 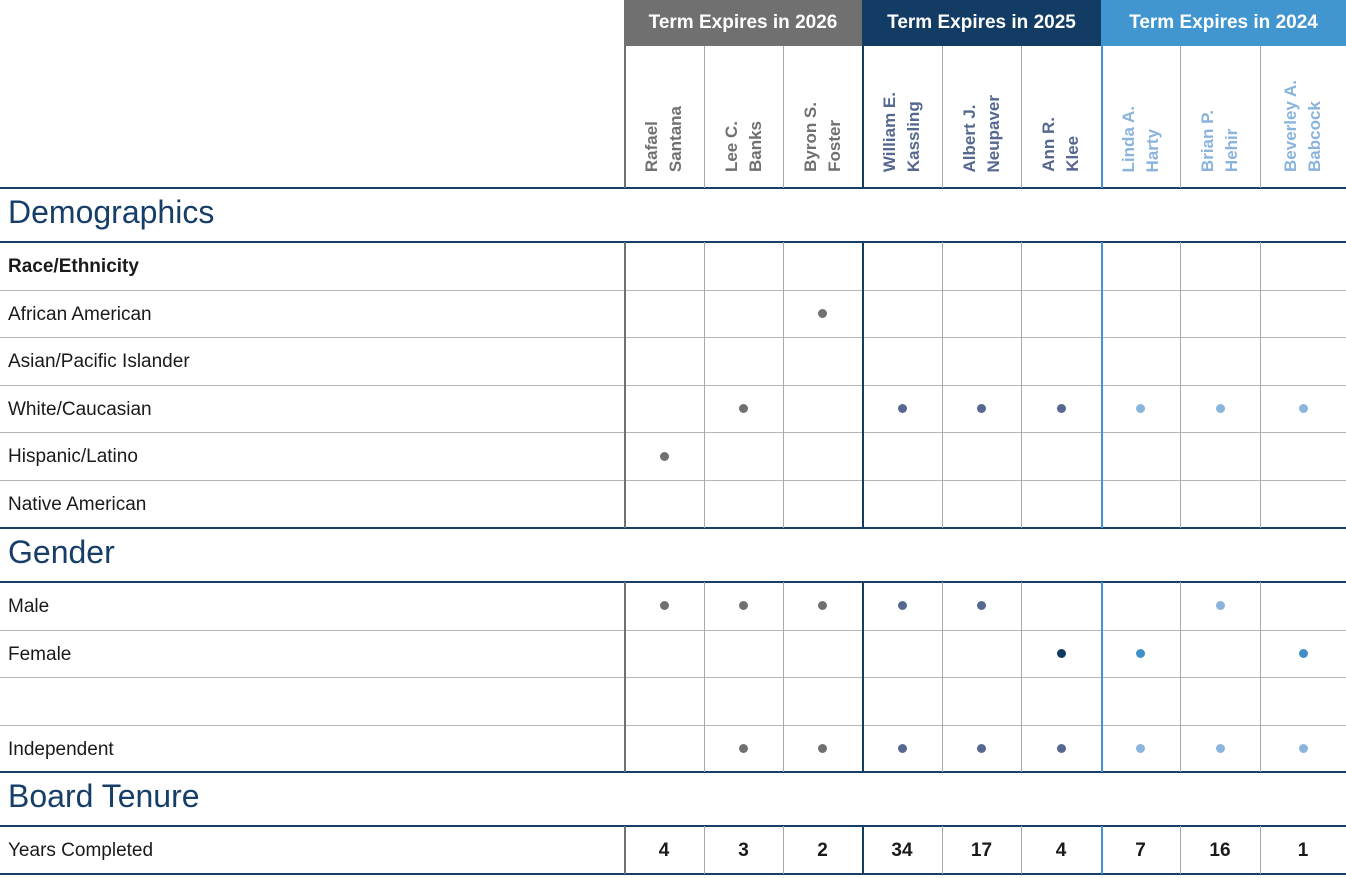 I want to click on tenure-value: 2, so click(x=822, y=850).